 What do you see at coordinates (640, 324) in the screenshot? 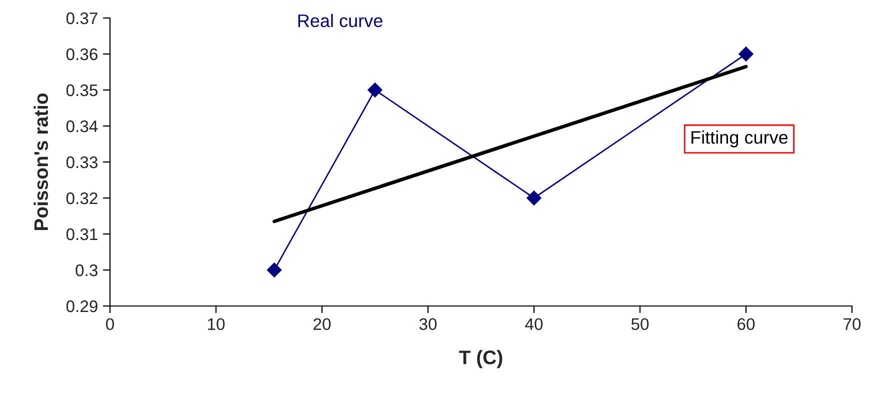
I see `x-tick-label: 50` at bounding box center [640, 324].